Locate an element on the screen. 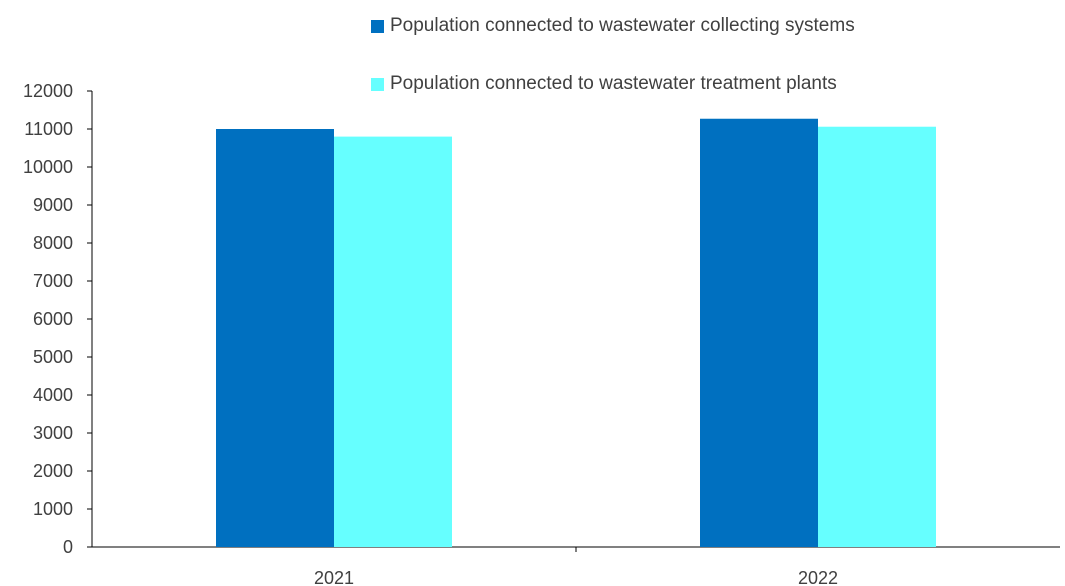 Image resolution: width=1065 pixels, height=586 pixels. y-tick-label: 11000 is located at coordinates (48, 129).